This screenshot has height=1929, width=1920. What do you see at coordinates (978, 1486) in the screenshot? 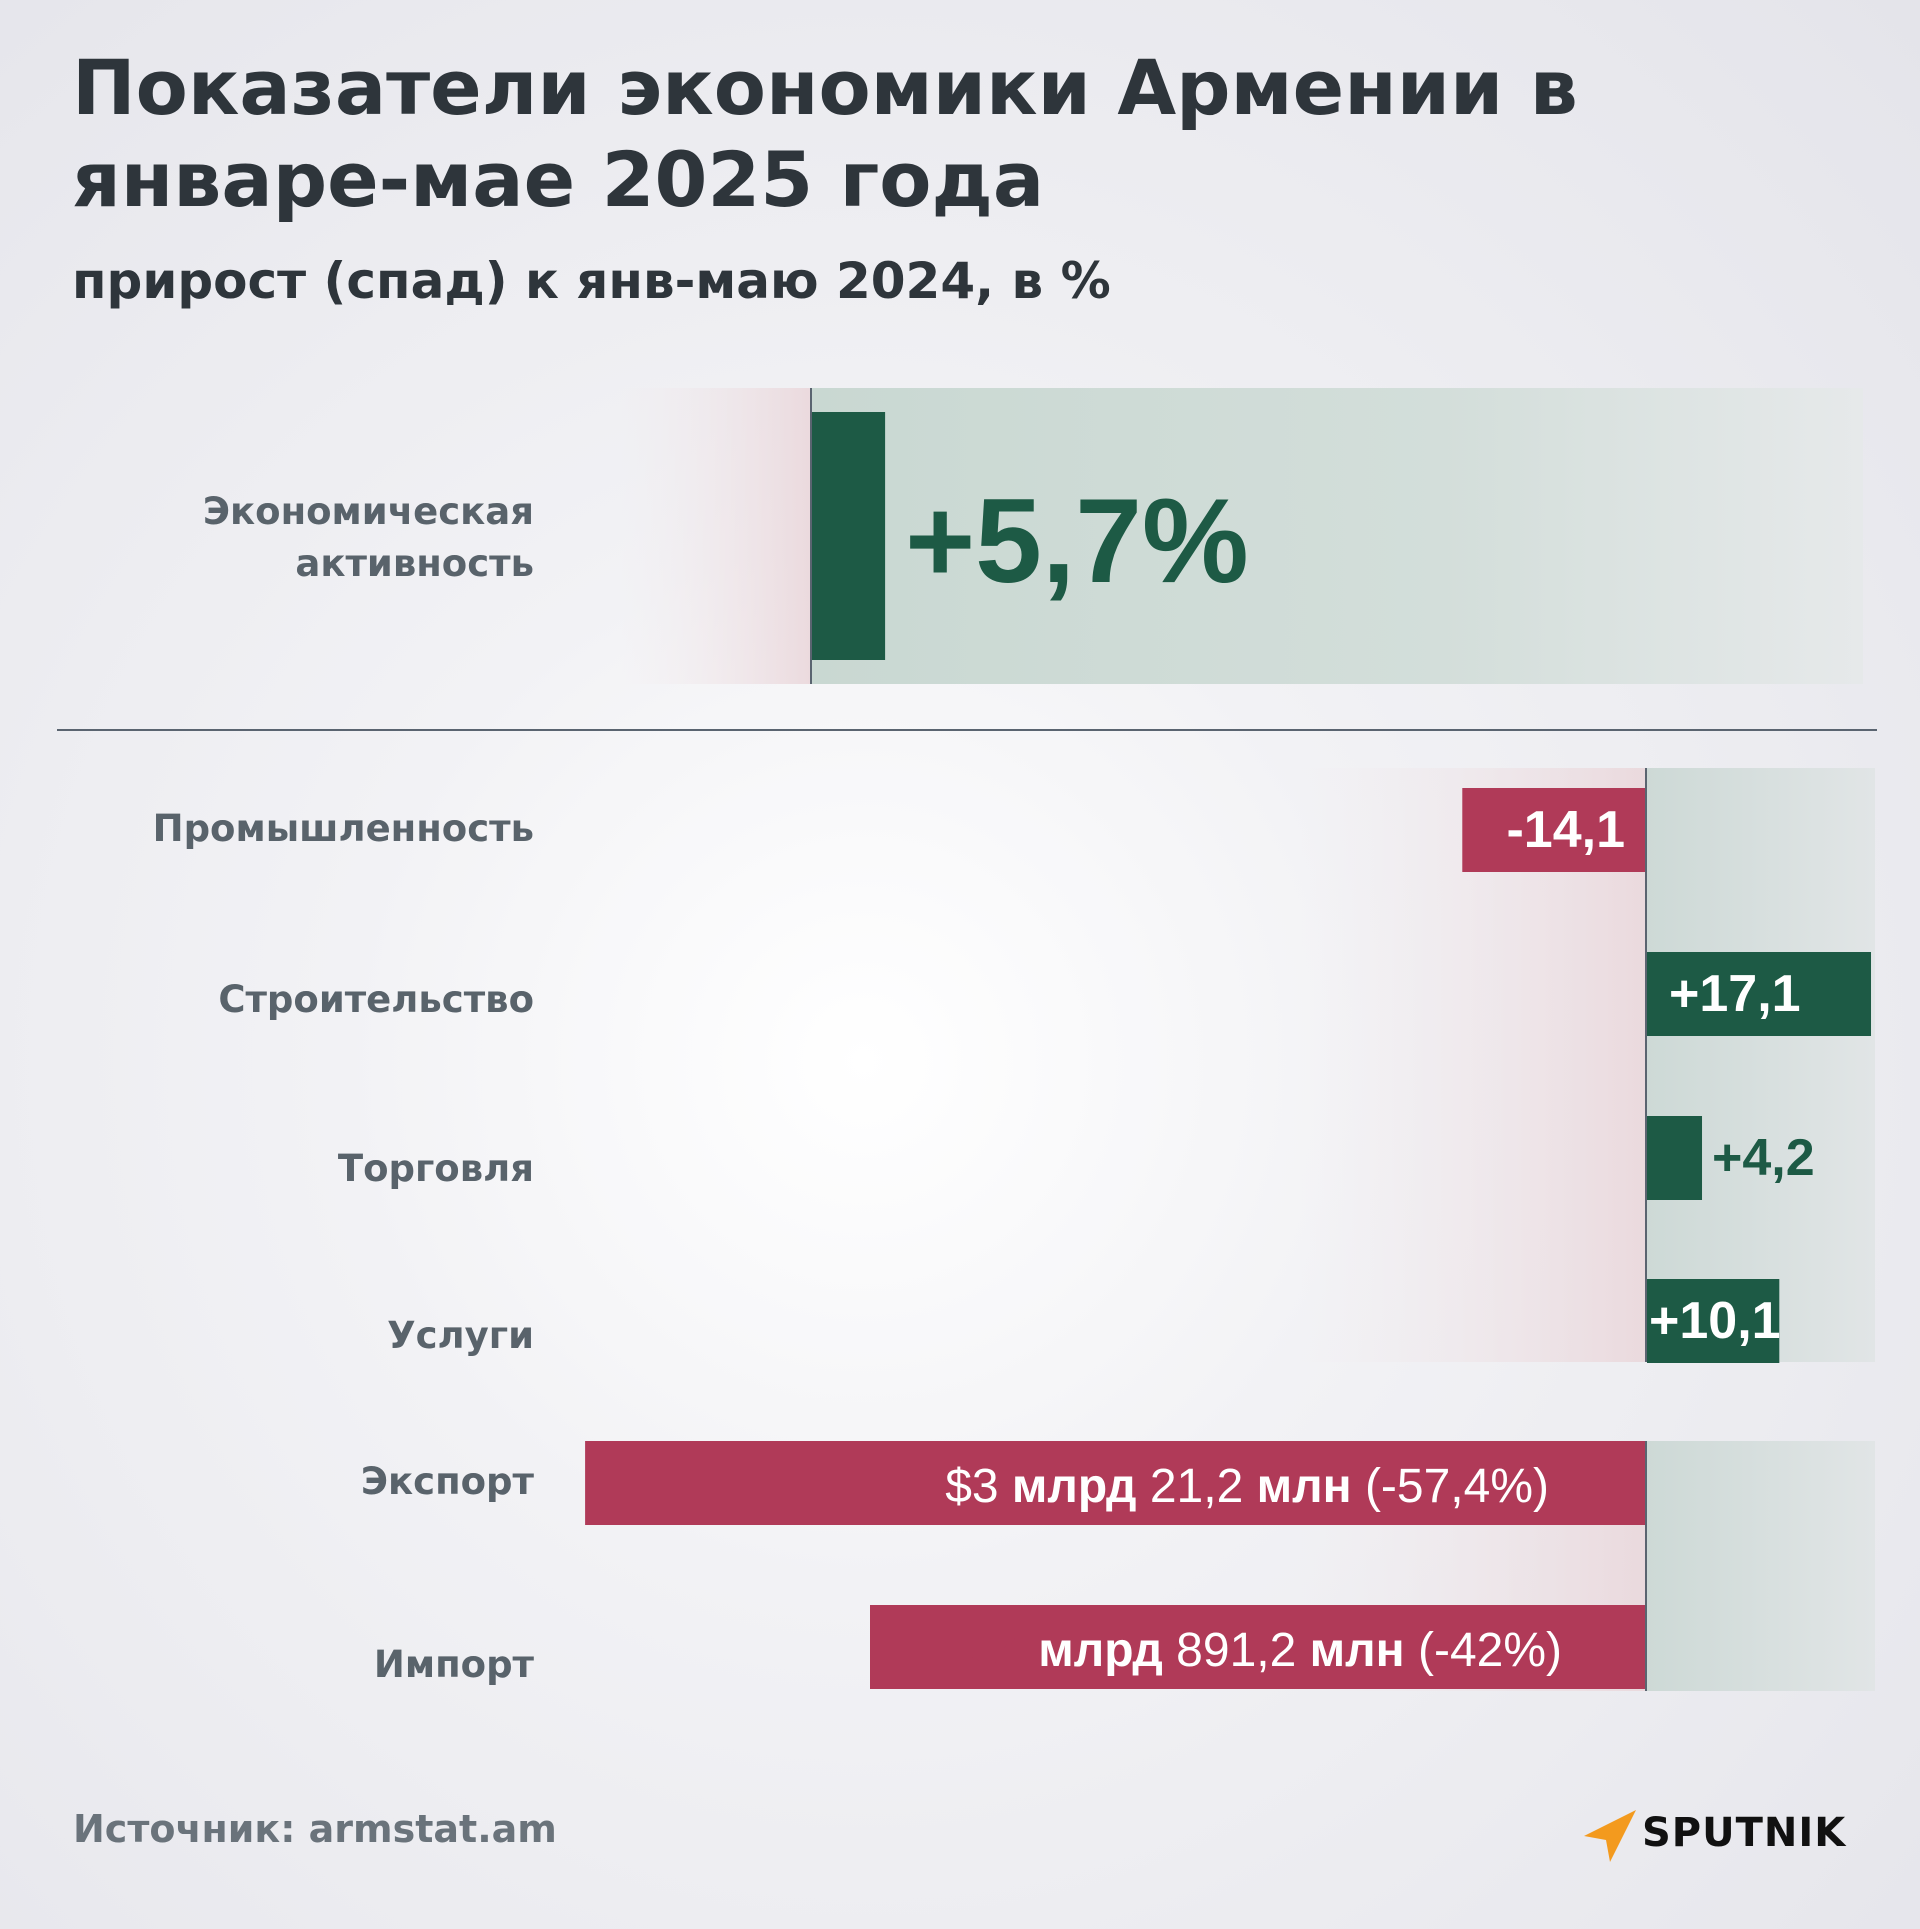
I see `value-label-export-part: $3` at bounding box center [978, 1486].